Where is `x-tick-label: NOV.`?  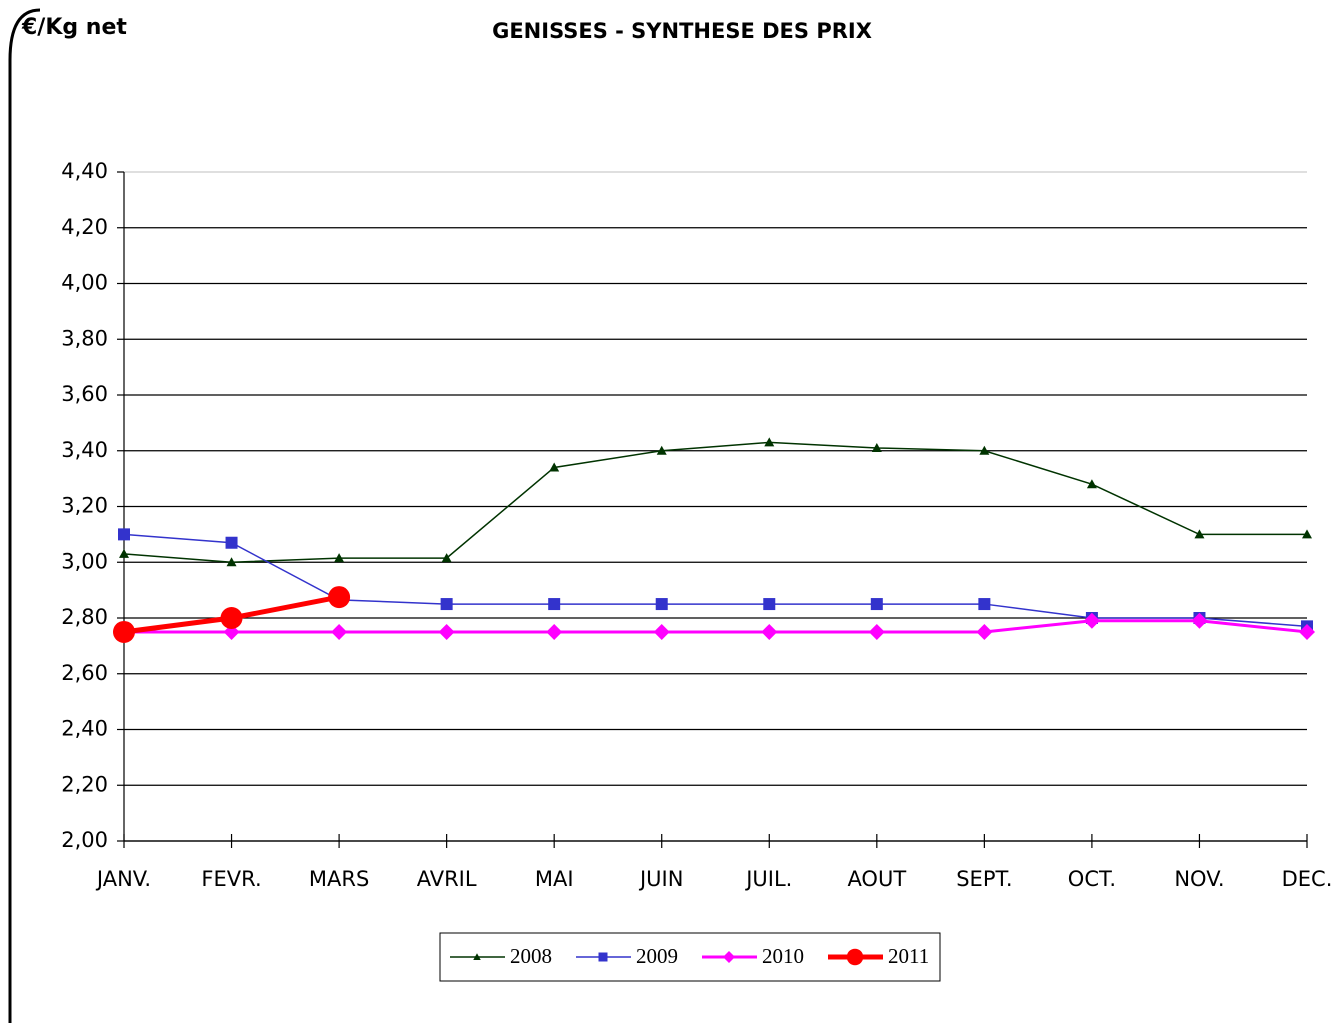
x-tick-label: NOV. is located at coordinates (1199, 879).